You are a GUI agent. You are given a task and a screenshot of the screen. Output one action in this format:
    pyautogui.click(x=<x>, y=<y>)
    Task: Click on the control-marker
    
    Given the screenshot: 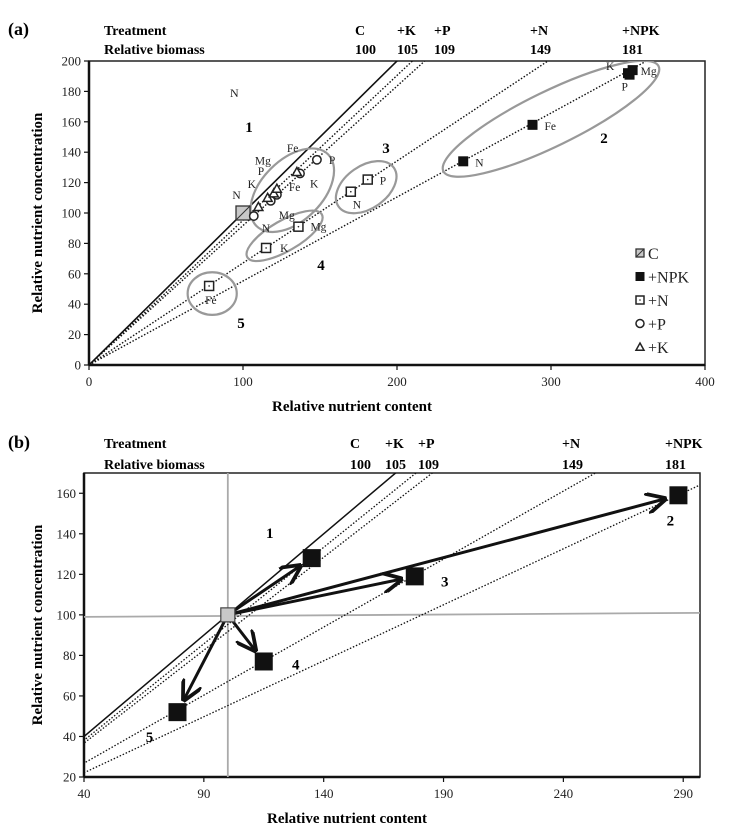 What is the action you would take?
    pyautogui.click(x=228, y=615)
    